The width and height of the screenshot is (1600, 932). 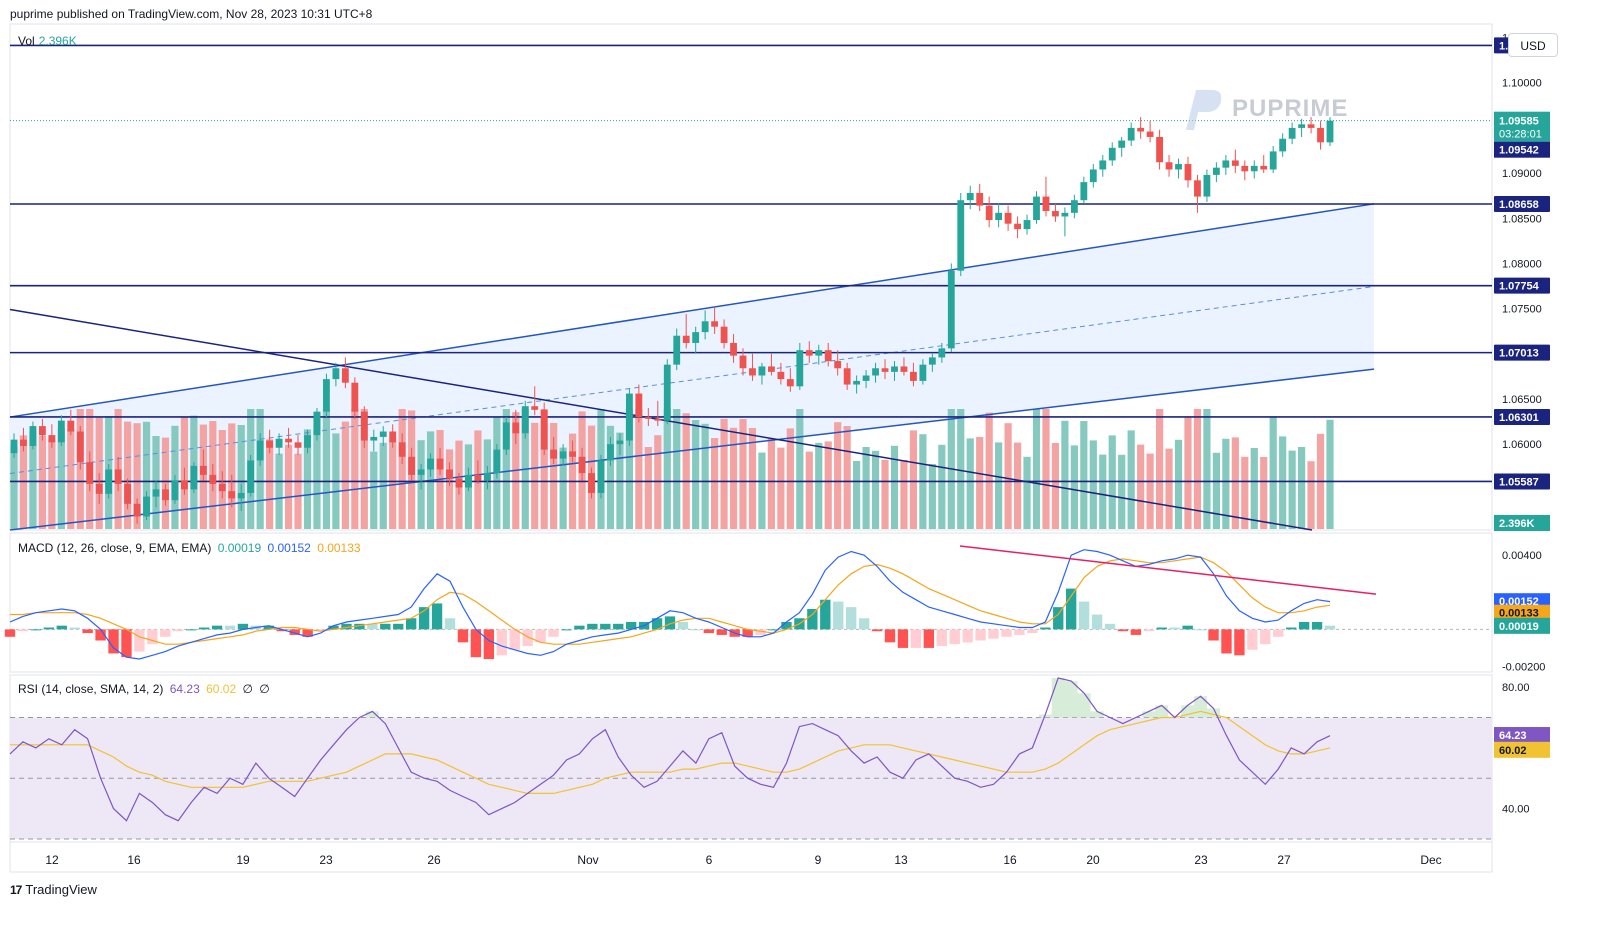 I want to click on time-axis-pane, so click(x=751, y=857).